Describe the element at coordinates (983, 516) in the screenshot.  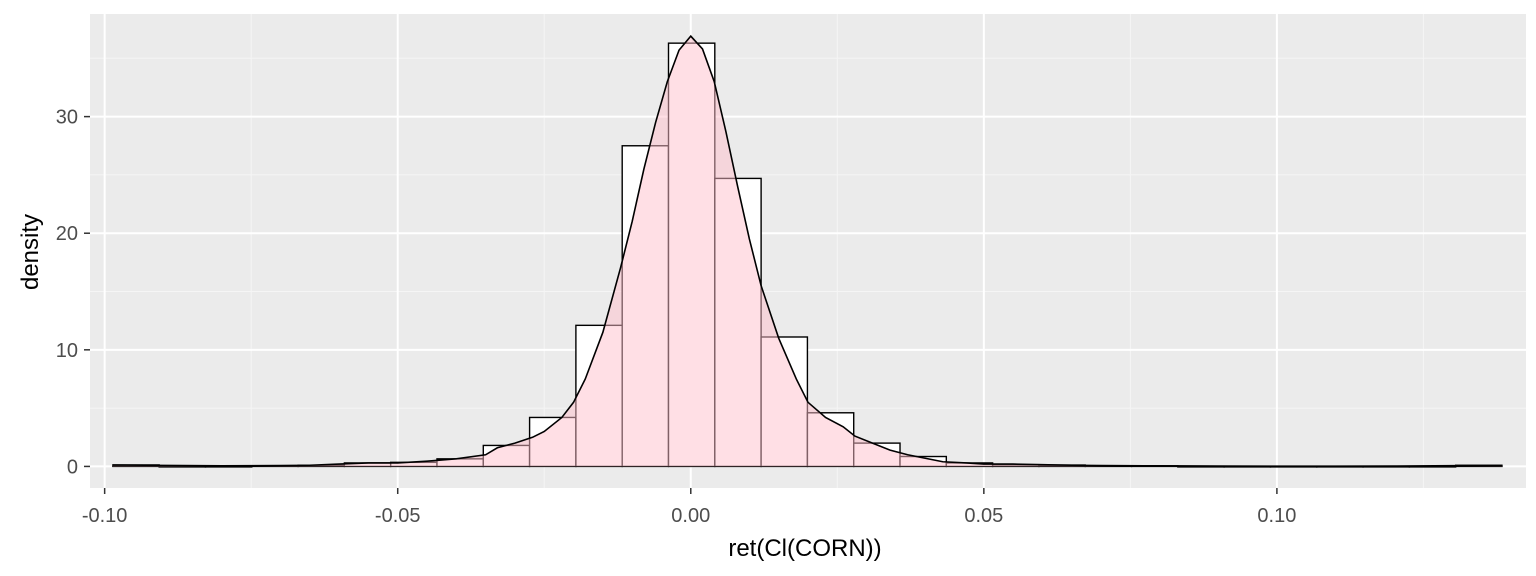
I see `x-tick-label: 0.05` at that location.